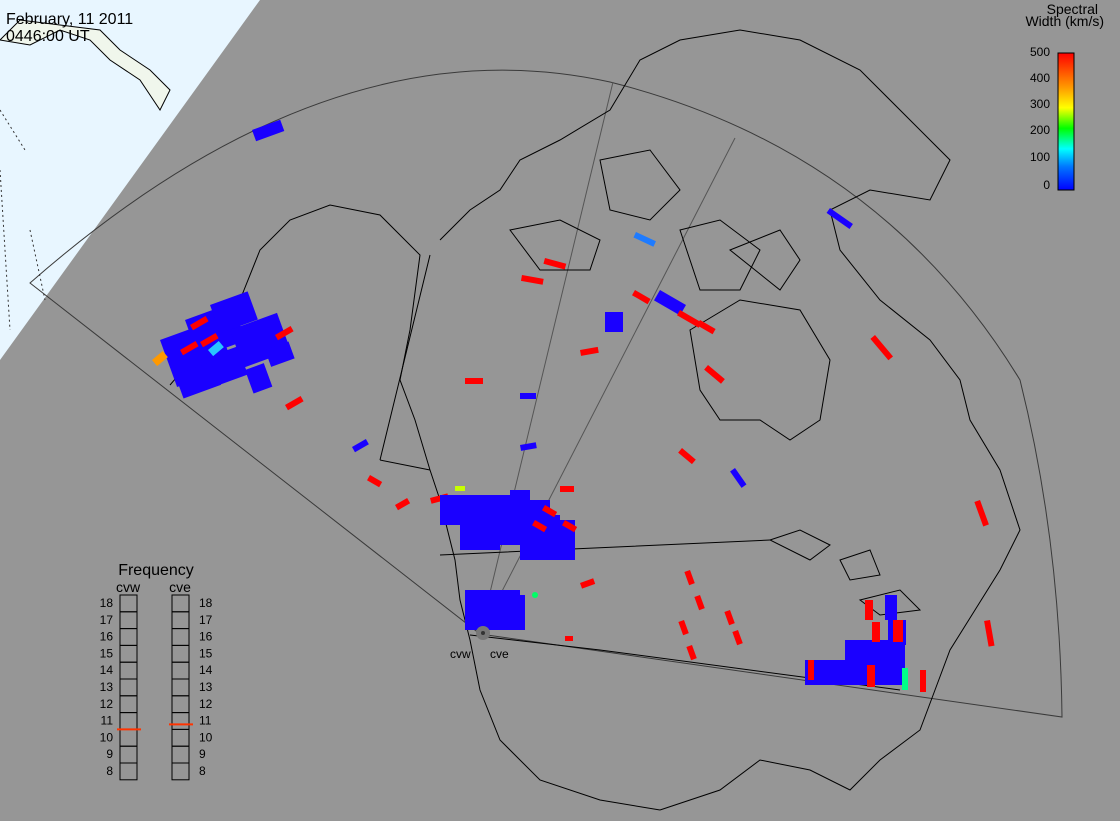 This screenshot has height=821, width=1120. Describe the element at coordinates (460, 654) in the screenshot. I see `radar-label-cvw: cvw` at that location.